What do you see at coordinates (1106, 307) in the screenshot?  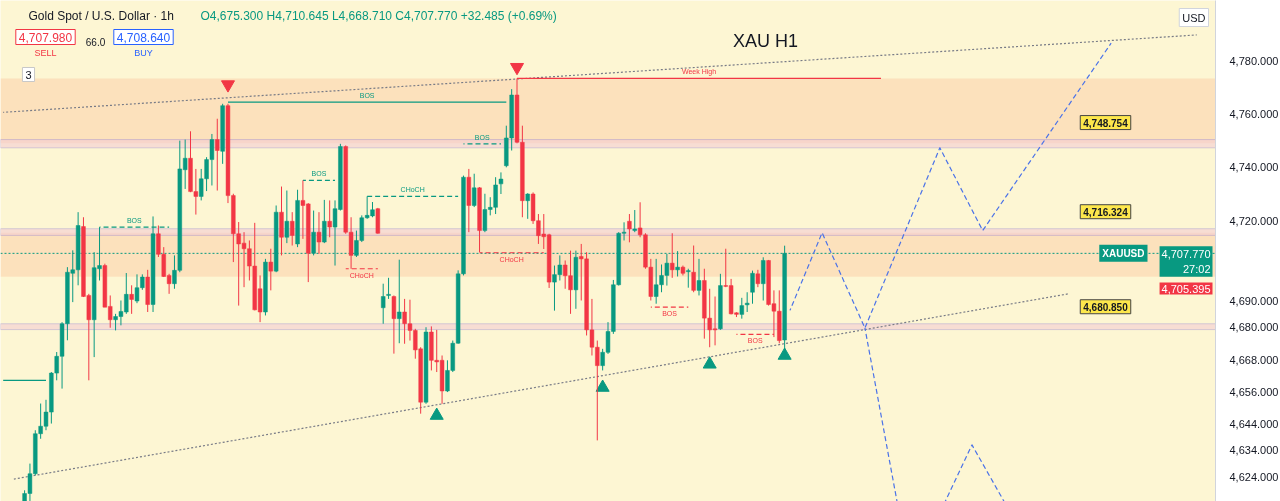 I see `band-label: 4,680.850` at bounding box center [1106, 307].